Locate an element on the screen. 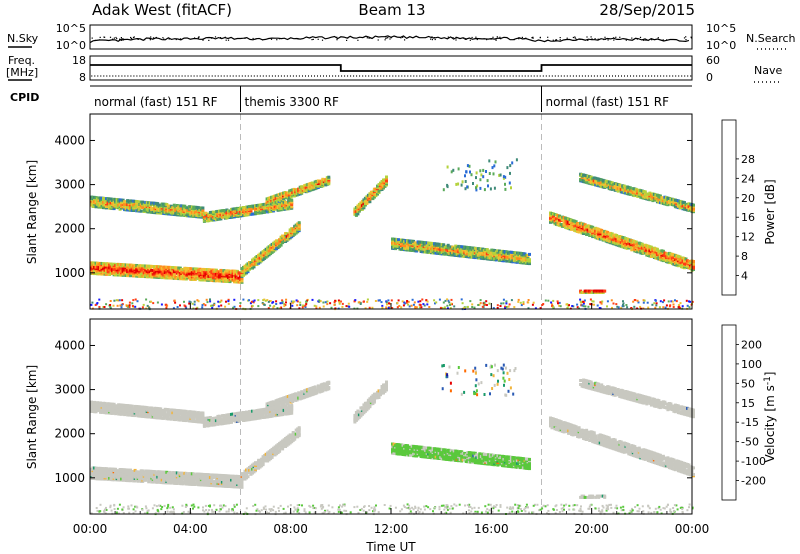  frequency-panel-frame is located at coordinates (391, 68).